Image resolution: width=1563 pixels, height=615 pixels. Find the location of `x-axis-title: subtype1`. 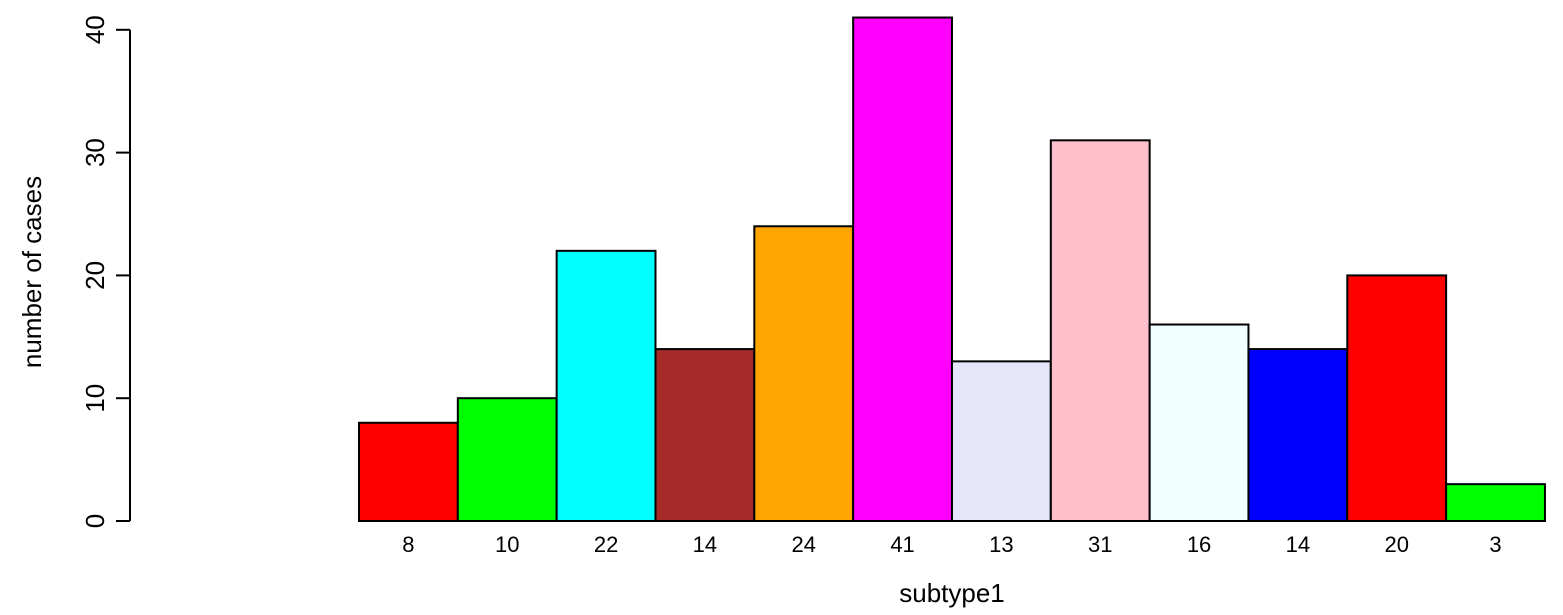

x-axis-title: subtype1 is located at coordinates (952, 593).